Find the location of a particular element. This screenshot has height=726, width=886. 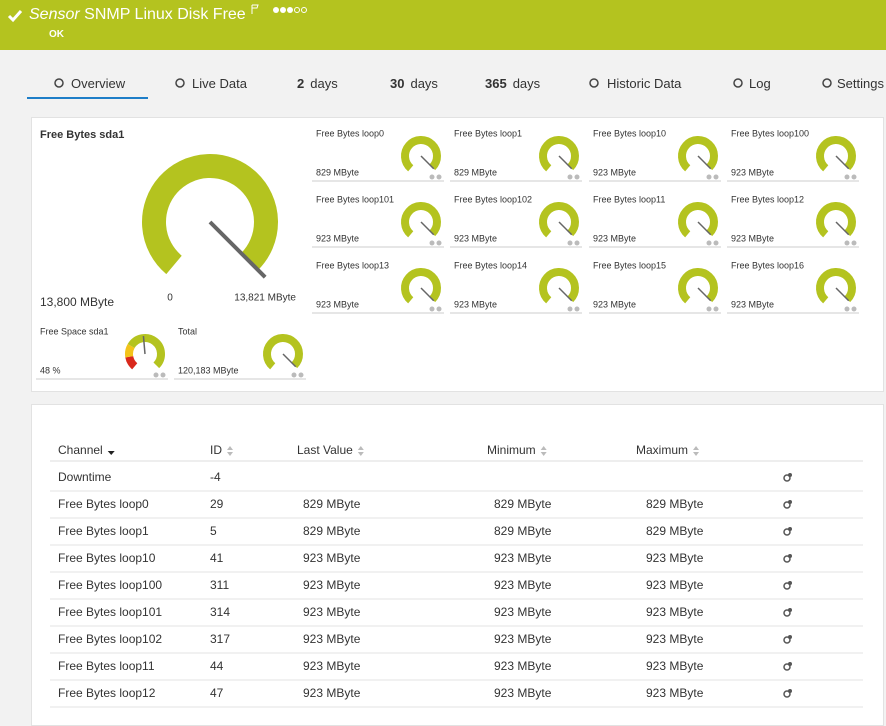

gauge-title: Total is located at coordinates (187, 331).